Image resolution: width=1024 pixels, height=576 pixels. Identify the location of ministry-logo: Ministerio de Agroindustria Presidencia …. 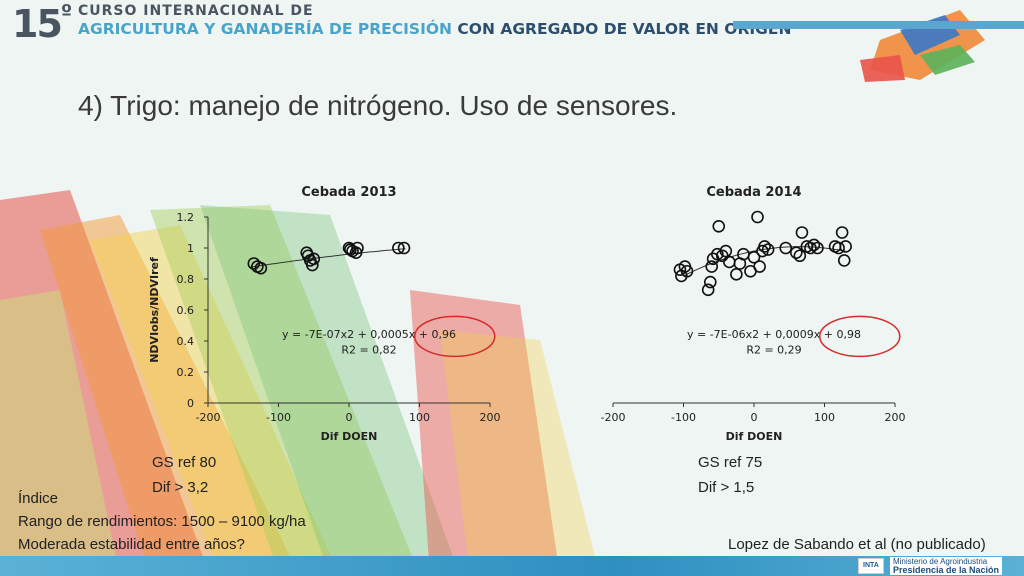
(945, 566).